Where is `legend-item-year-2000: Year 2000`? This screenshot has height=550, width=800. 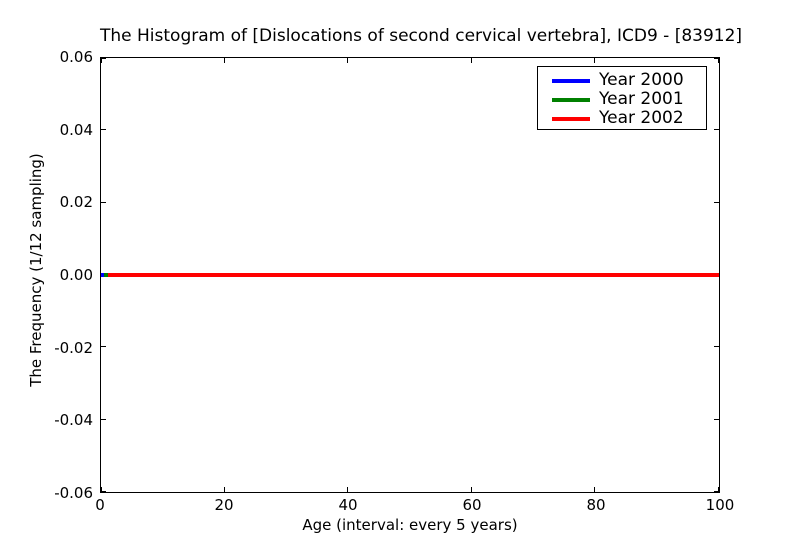
legend-item-year-2000: Year 2000 is located at coordinates (622, 80).